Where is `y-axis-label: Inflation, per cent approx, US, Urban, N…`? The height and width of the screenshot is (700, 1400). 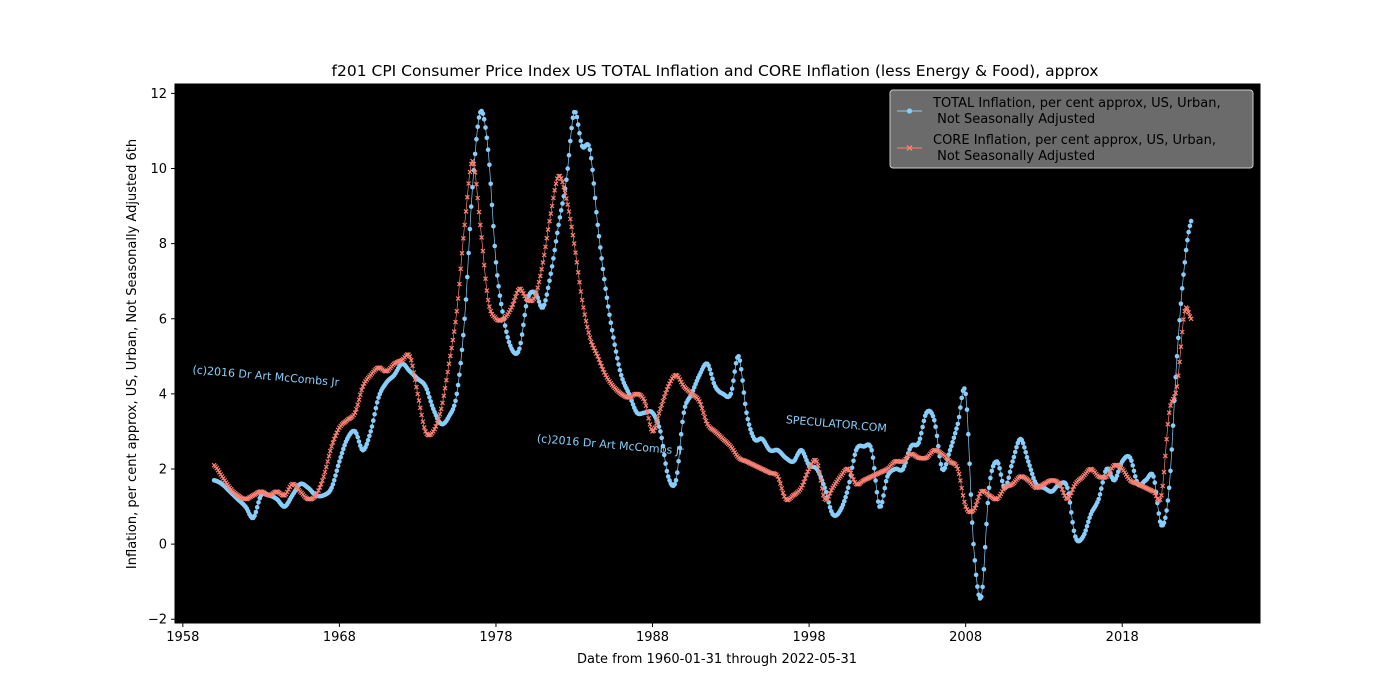 y-axis-label: Inflation, per cent approx, US, Urban, N… is located at coordinates (132, 354).